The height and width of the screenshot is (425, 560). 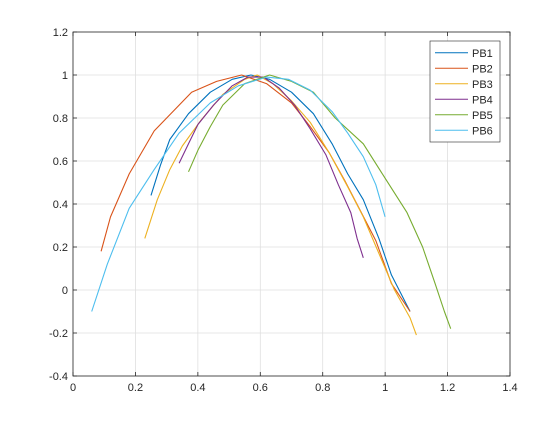 I want to click on x-tick-label: 1, so click(x=385, y=388).